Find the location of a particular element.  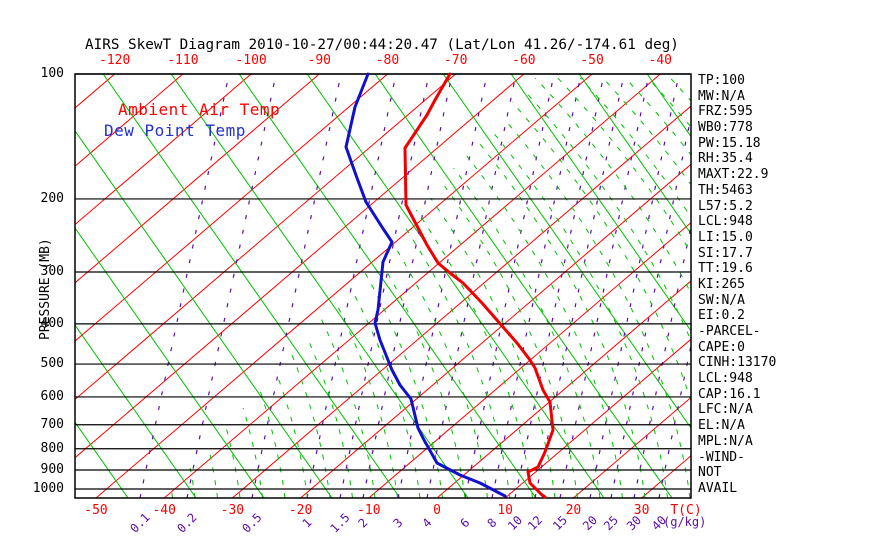

panel-item: L57:5.2 is located at coordinates (725, 206).